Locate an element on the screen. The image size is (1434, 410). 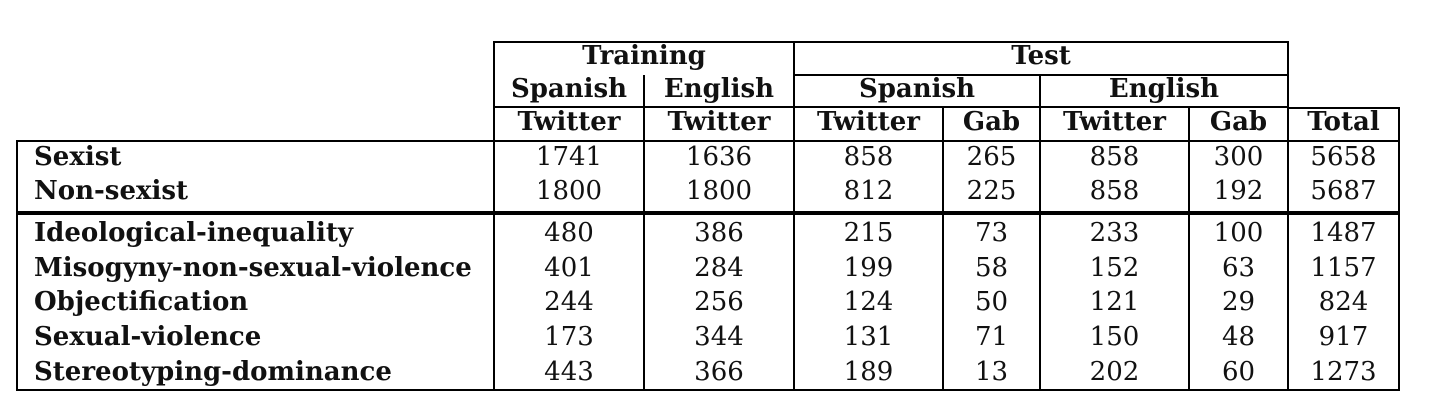
table-cell: 265 is located at coordinates (991, 157).